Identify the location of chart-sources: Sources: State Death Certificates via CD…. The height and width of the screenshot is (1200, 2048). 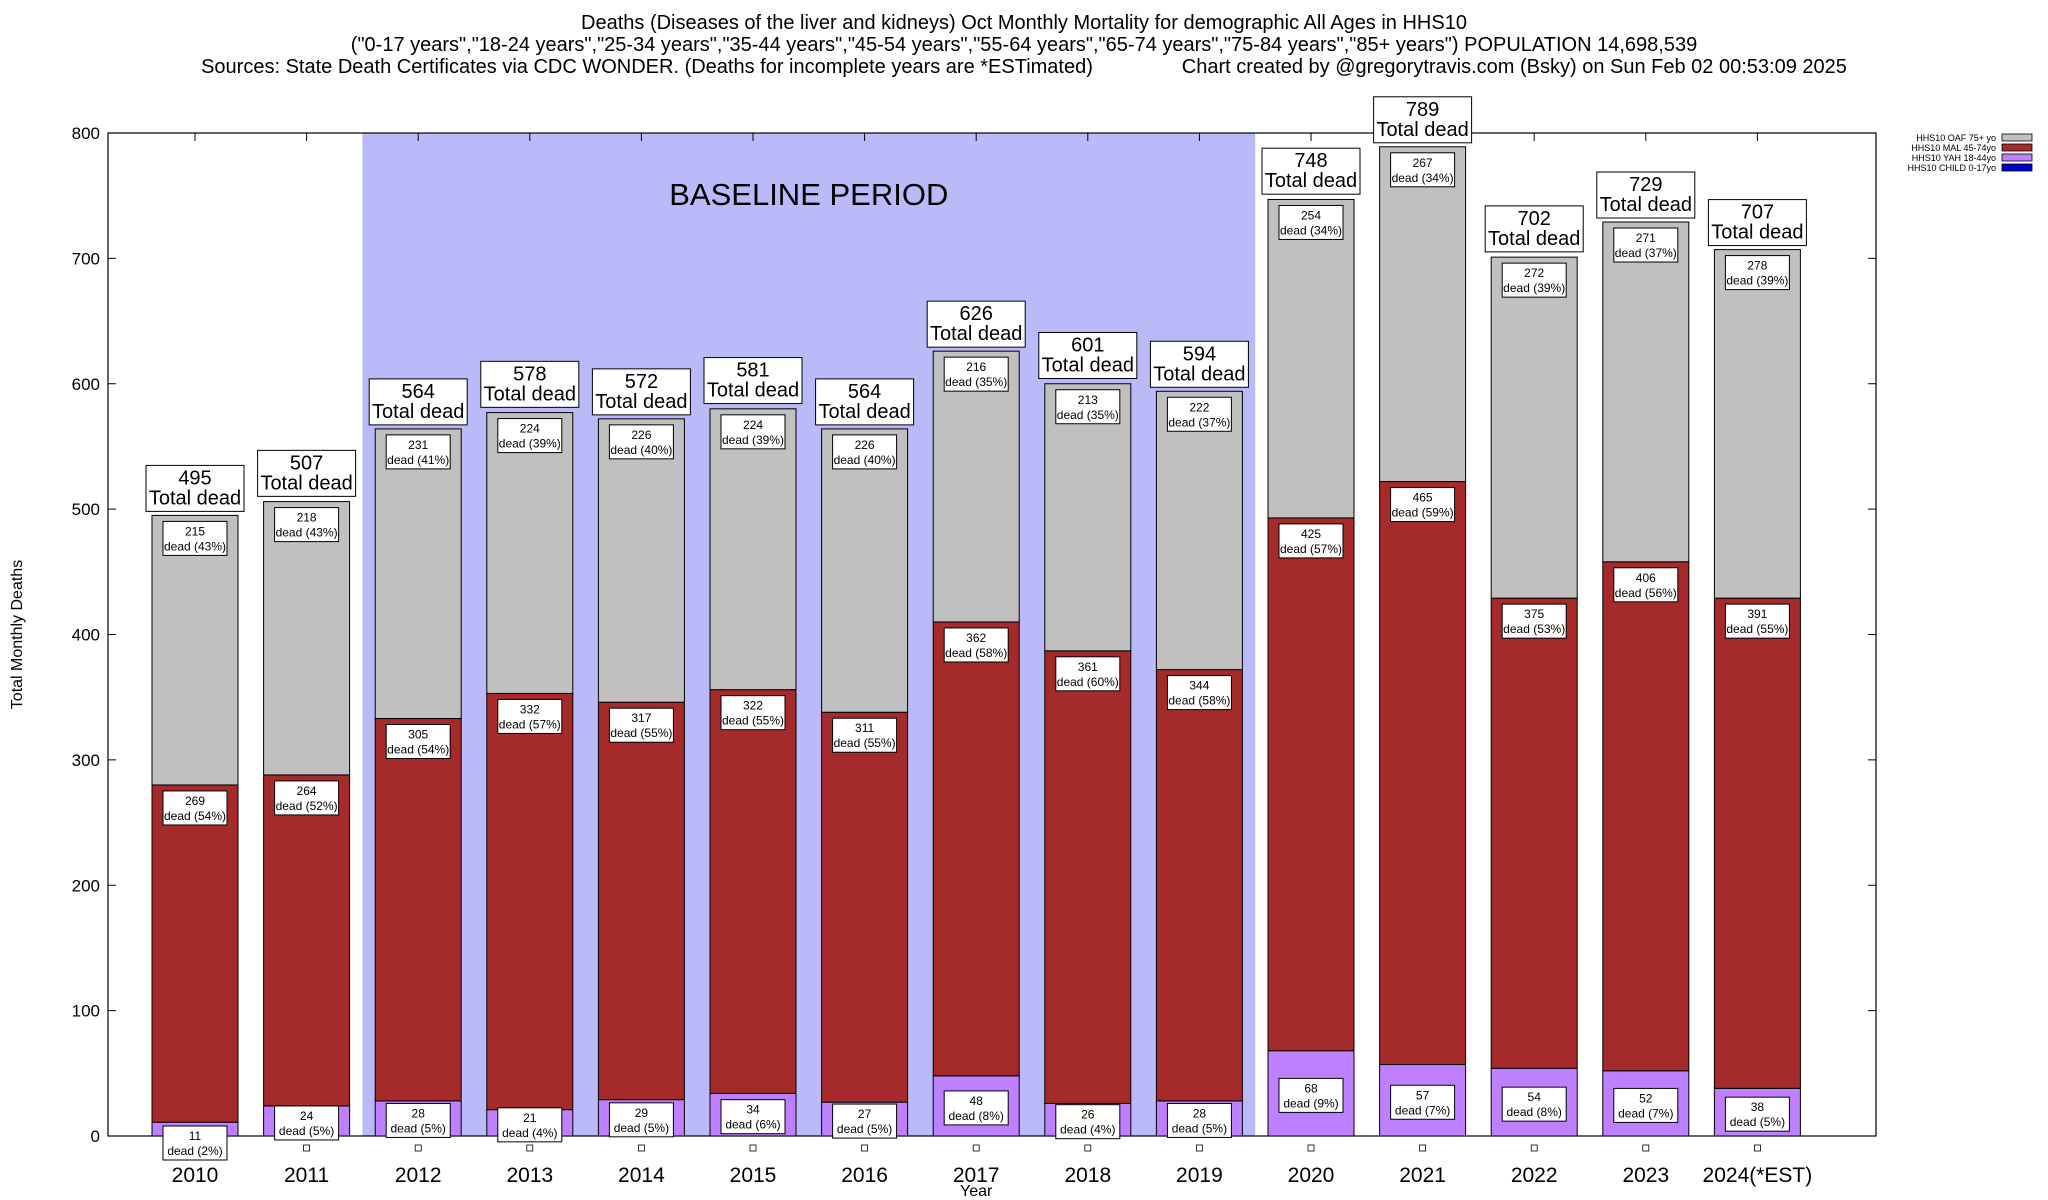
(647, 67).